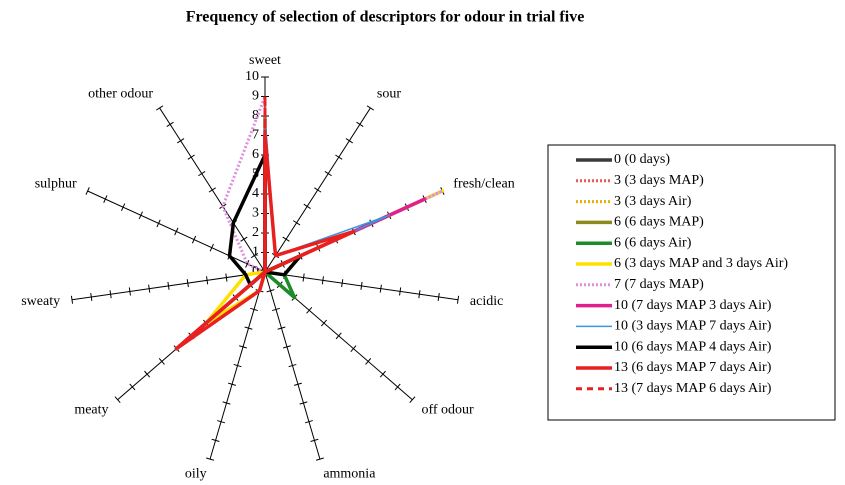 The image size is (845, 485). Describe the element at coordinates (252, 76) in the screenshot. I see `r-tick-label: 10` at that location.